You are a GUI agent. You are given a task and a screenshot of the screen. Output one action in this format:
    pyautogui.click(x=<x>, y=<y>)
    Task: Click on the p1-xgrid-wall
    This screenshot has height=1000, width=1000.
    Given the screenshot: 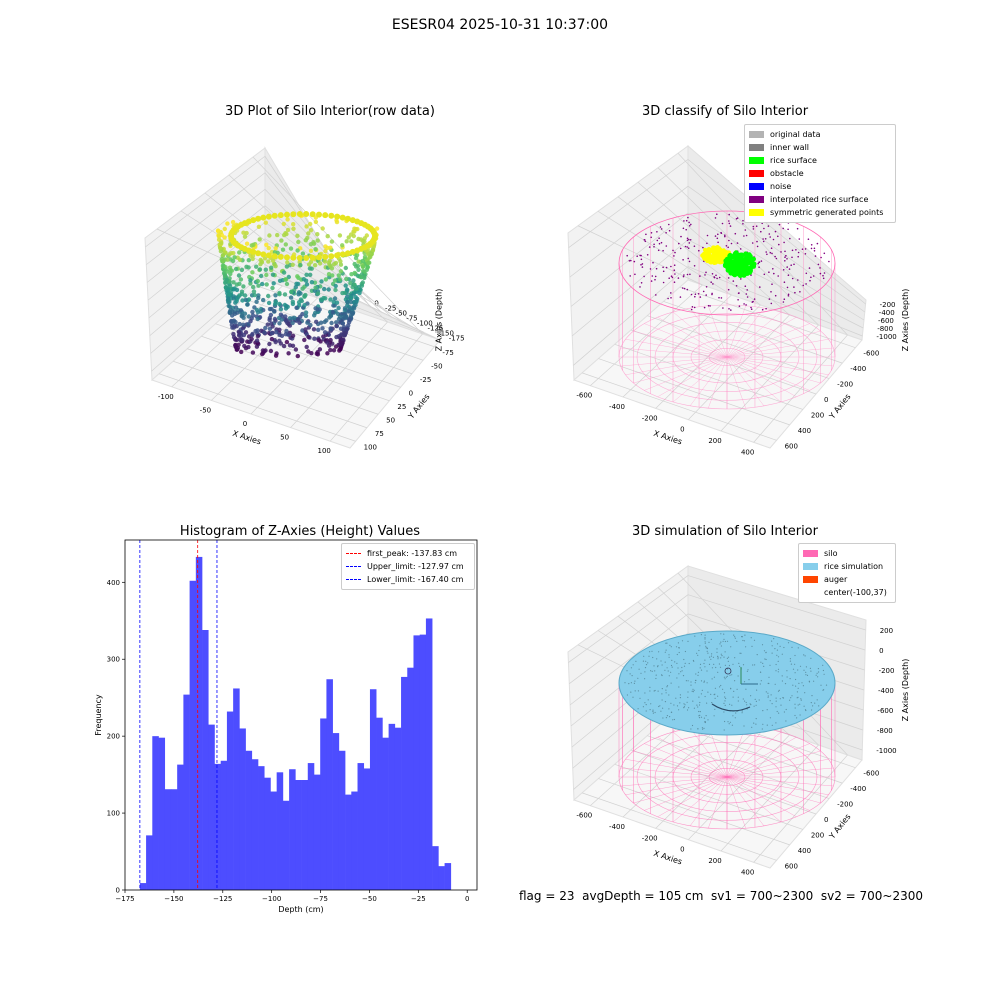 What is the action you would take?
    pyautogui.click(x=308, y=248)
    